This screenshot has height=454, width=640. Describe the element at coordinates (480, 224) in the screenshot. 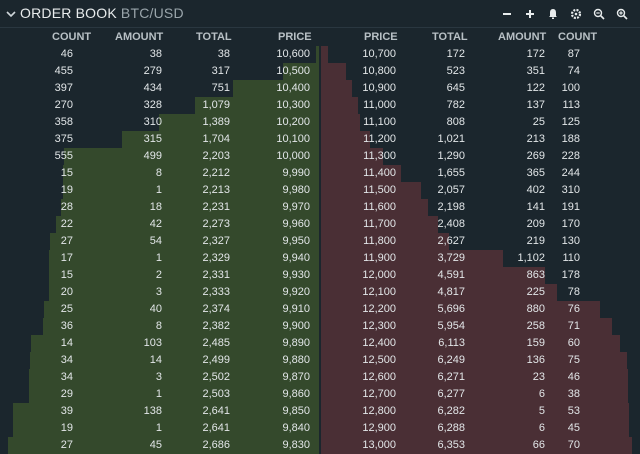

I see `ask-row: 11,700 2,408 209 170` at that location.